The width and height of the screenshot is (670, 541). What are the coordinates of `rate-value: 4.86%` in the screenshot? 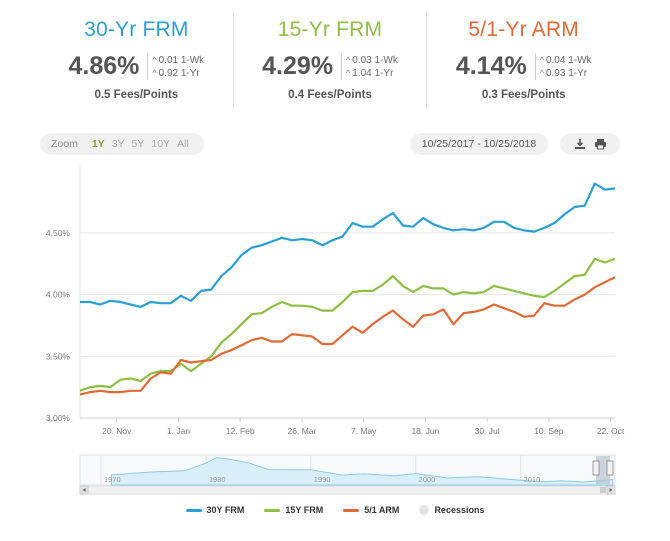 It's located at (104, 66).